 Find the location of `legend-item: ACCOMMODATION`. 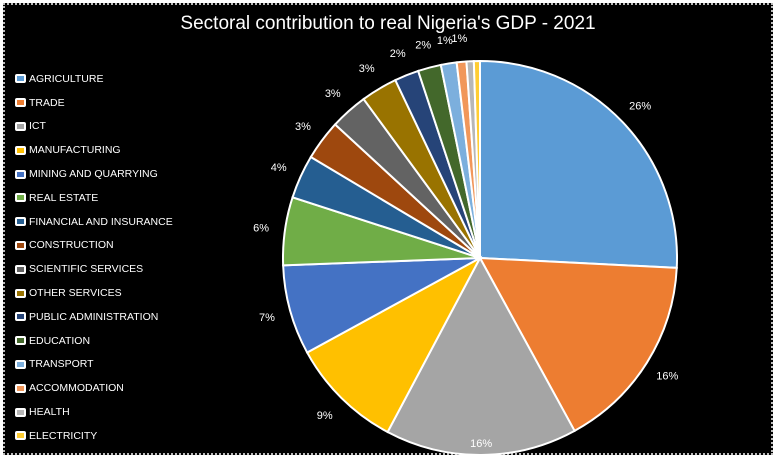

legend-item: ACCOMMODATION is located at coordinates (94, 388).